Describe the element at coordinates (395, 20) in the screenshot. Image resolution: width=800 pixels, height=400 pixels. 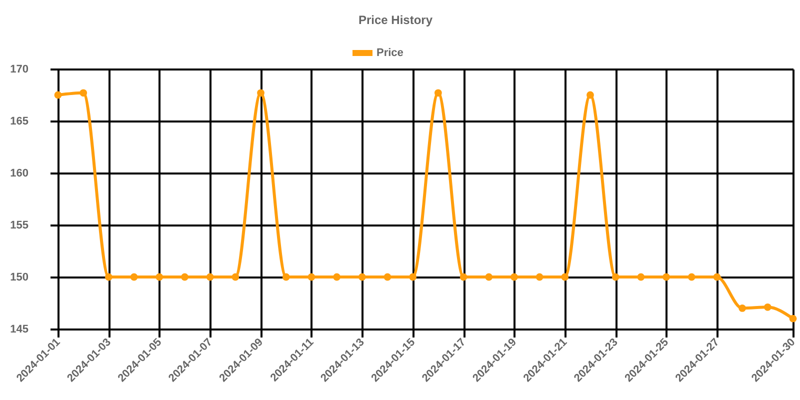
I see `chart-title: Price History` at that location.